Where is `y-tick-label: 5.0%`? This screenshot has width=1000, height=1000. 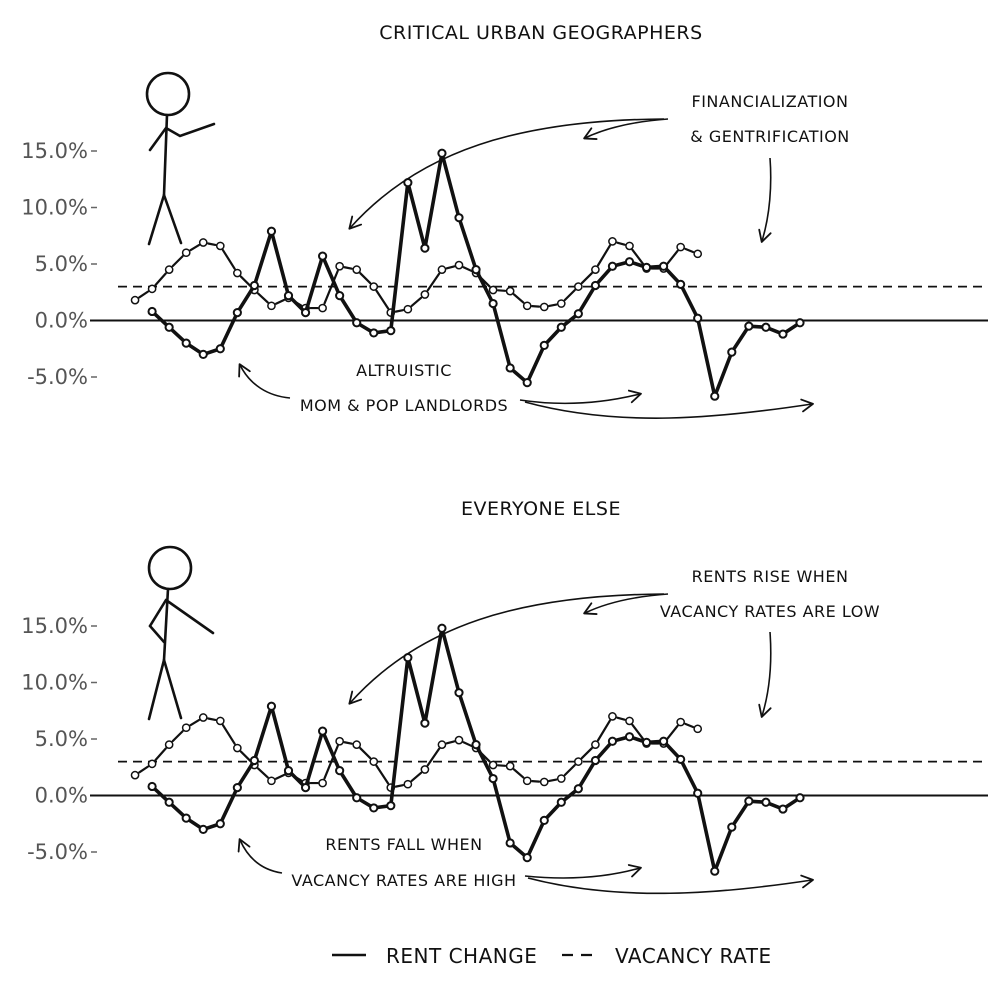 y-tick-label: 5.0% is located at coordinates (61, 264).